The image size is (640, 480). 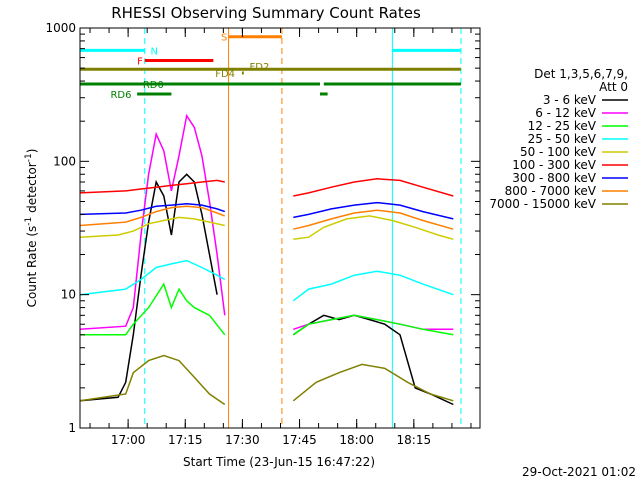 What do you see at coordinates (32, 267) in the screenshot?
I see `y-axis-label-main: Count Rate (s` at bounding box center [32, 267].